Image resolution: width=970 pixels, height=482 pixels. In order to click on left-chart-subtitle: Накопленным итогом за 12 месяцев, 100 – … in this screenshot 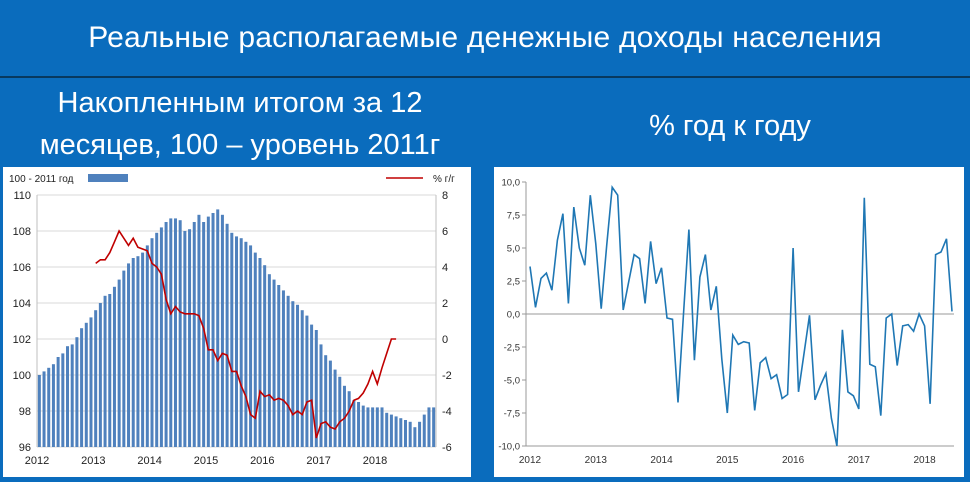, I will do `click(240, 124)`.